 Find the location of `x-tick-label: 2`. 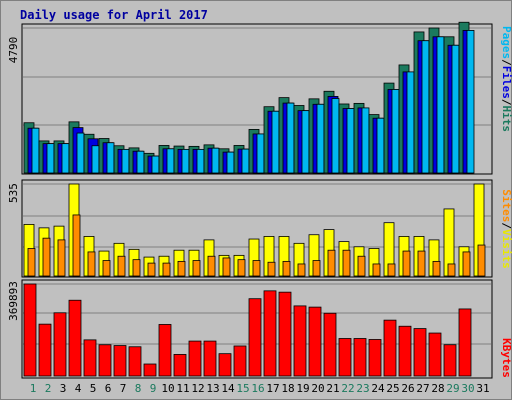

x-tick-label: 2 is located at coordinates (48, 388).